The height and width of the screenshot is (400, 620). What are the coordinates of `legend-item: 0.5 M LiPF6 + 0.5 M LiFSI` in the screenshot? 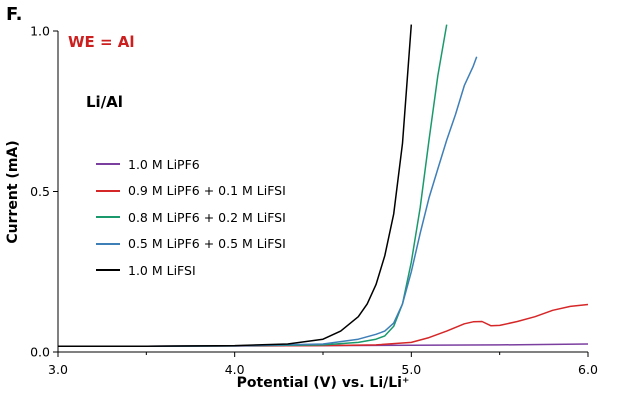 It's located at (191, 244).